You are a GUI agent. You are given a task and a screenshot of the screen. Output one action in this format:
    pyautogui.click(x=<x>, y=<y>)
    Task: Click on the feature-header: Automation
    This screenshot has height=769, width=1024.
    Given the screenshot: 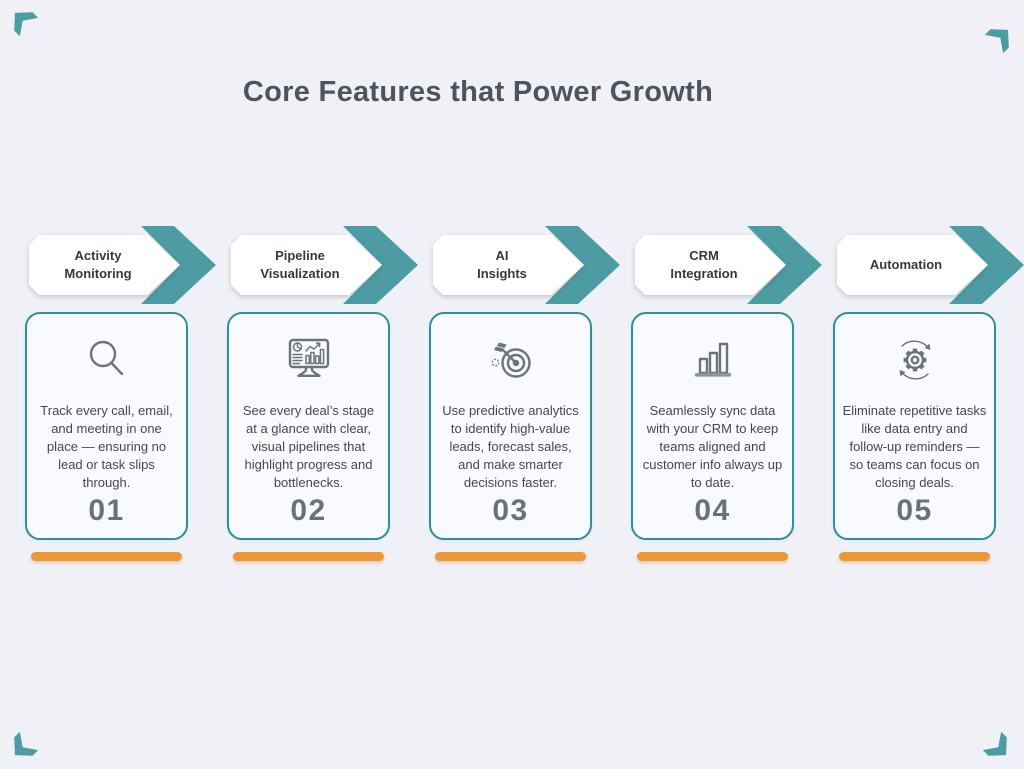 What is the action you would take?
    pyautogui.click(x=928, y=265)
    